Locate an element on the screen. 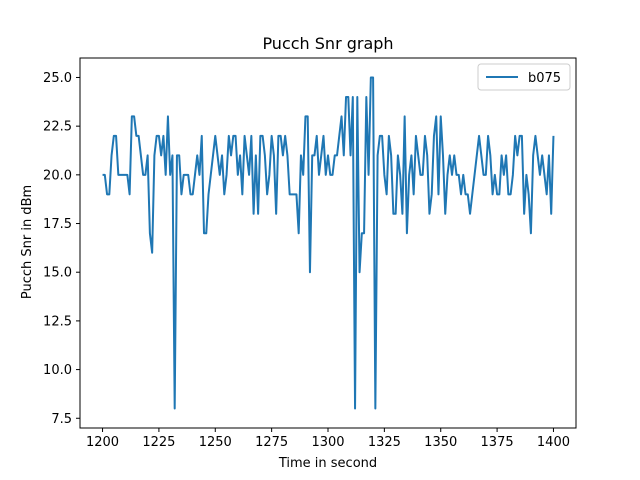 The width and height of the screenshot is (640, 480). y-tick-label: 17.5 is located at coordinates (57, 224).